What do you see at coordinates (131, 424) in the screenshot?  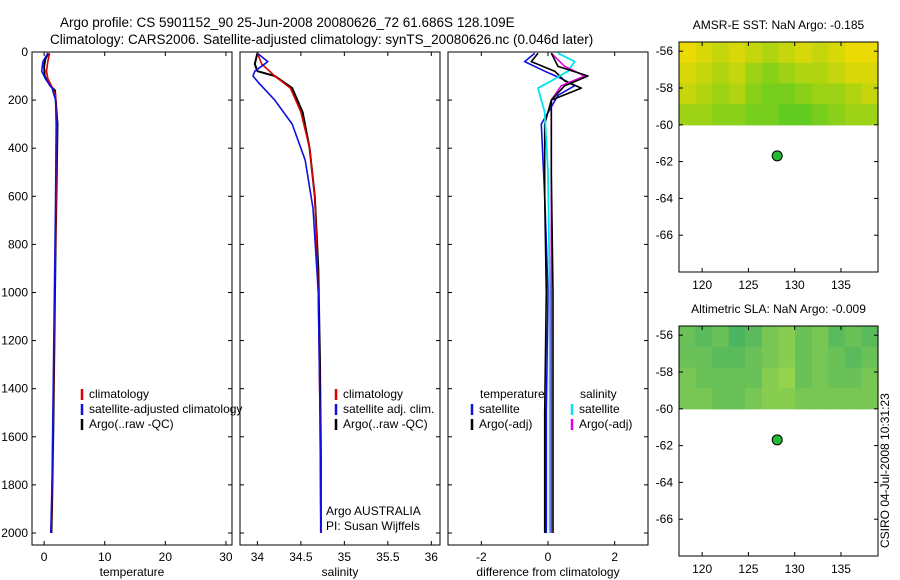 I see `temperature-panel-legend-label: Argo(..raw -QC)` at bounding box center [131, 424].